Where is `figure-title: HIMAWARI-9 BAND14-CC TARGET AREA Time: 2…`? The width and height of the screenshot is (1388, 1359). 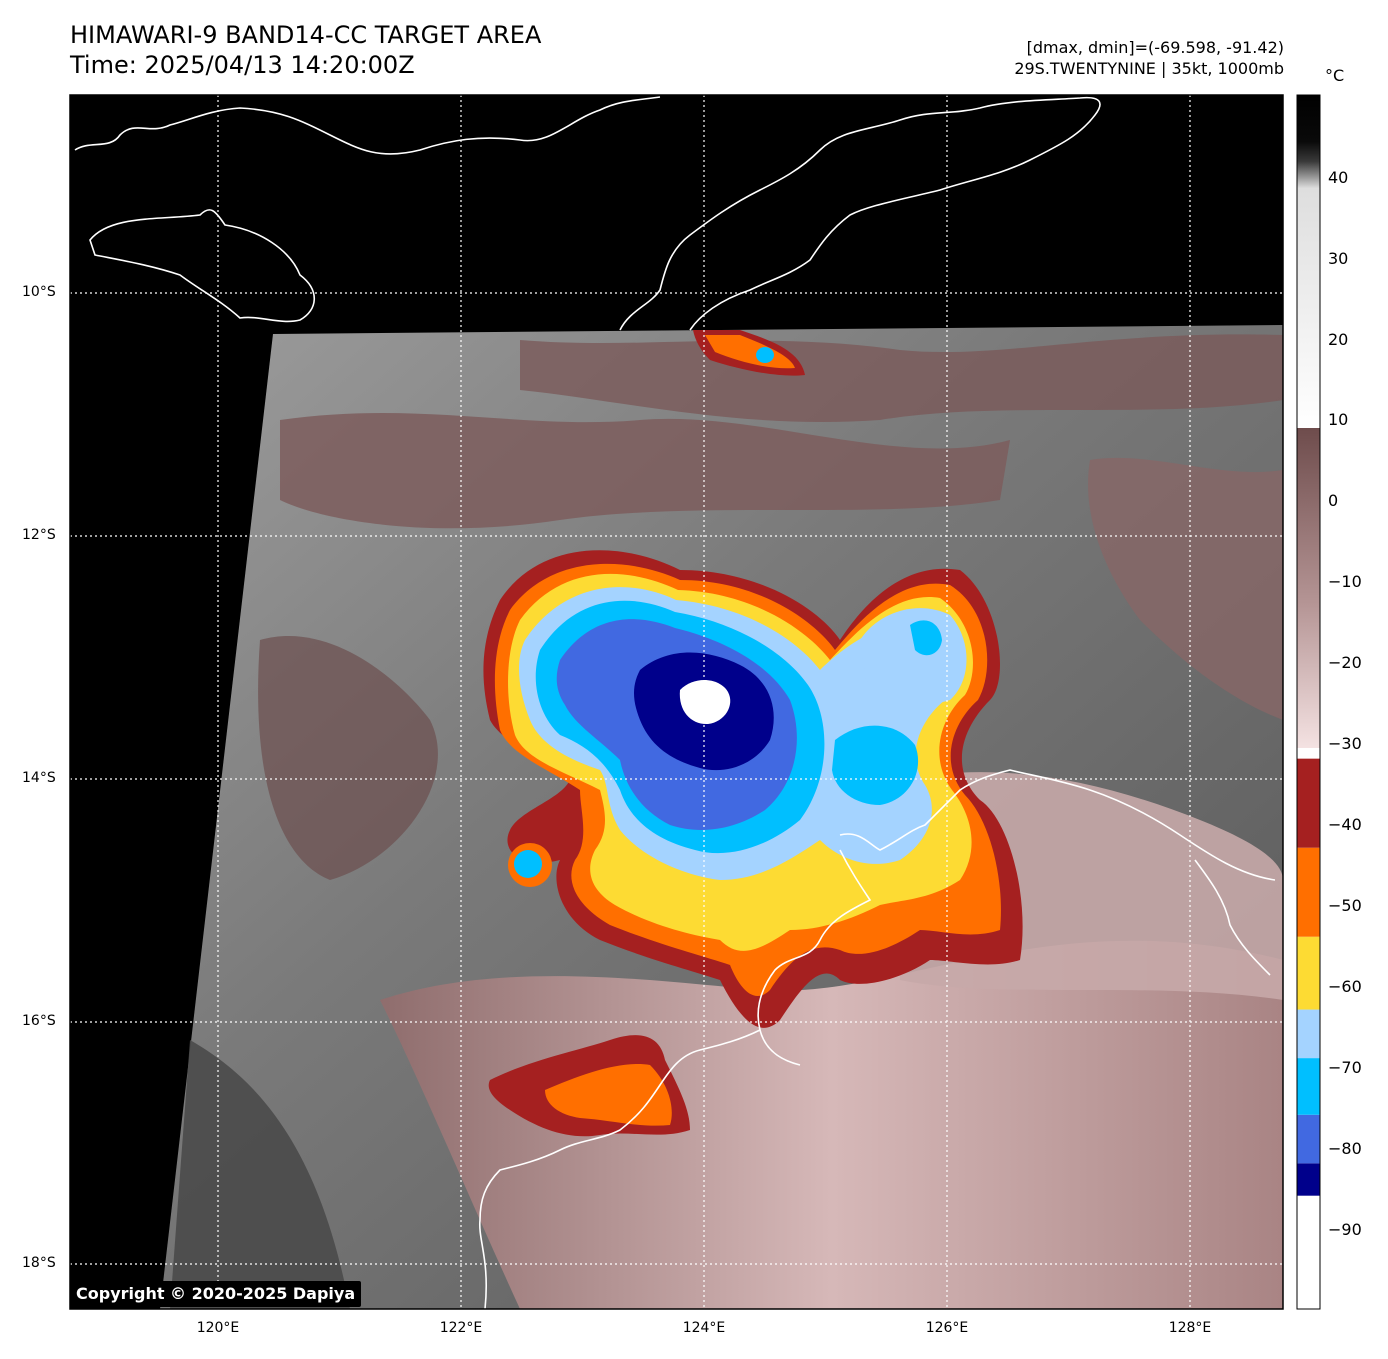
figure-title: HIMAWARI-9 BAND14-CC TARGET AREA Time: 2… is located at coordinates (305, 50).